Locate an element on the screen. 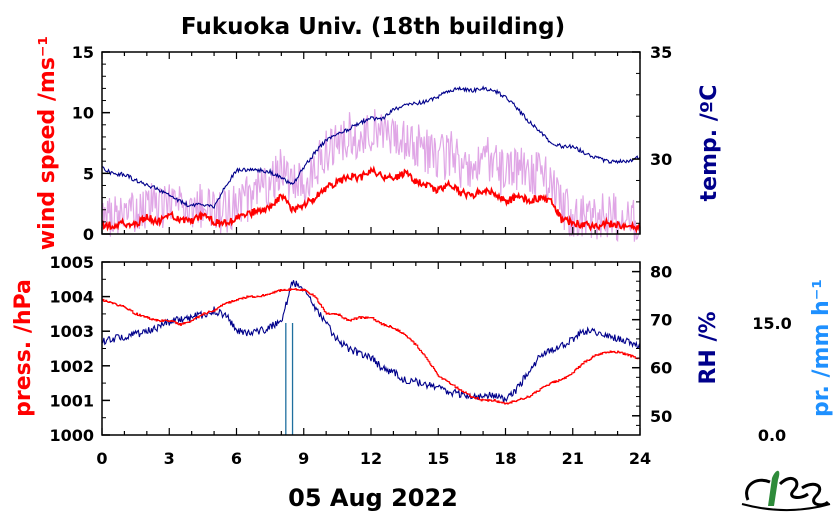  left-tick-label: 1001 is located at coordinates (71, 400).